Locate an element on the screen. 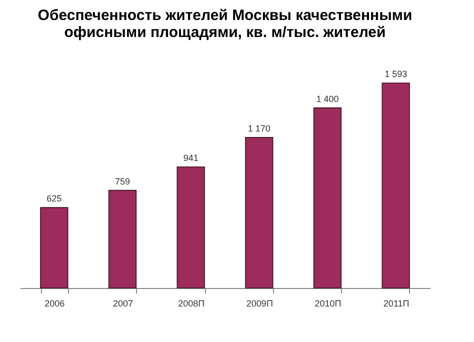  x-tick-label: 2007 is located at coordinates (123, 303).